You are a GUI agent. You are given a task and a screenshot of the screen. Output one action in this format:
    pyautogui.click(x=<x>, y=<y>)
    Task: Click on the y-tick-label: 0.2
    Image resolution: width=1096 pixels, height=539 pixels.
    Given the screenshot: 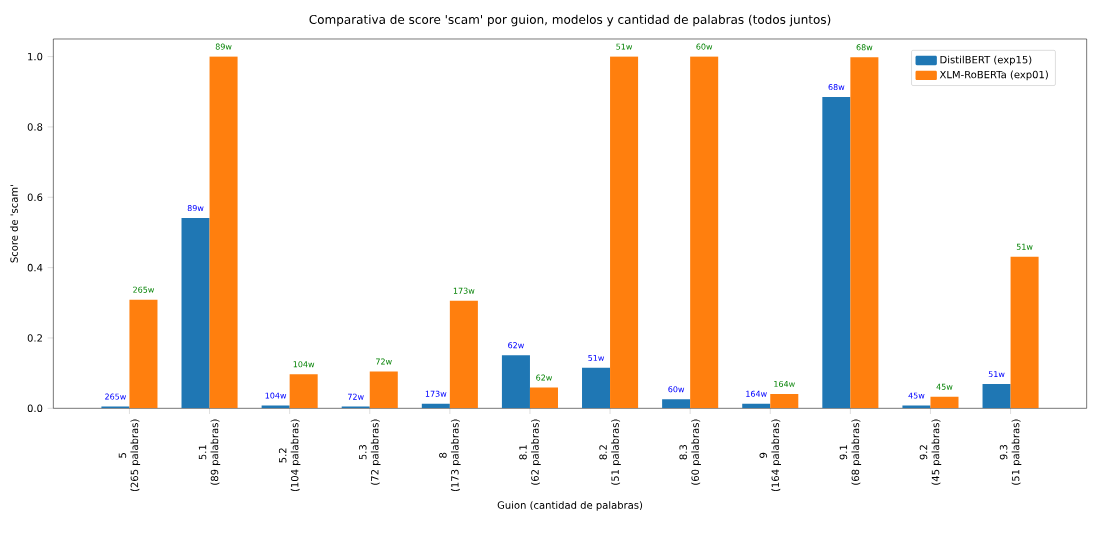 What is the action you would take?
    pyautogui.click(x=34, y=338)
    